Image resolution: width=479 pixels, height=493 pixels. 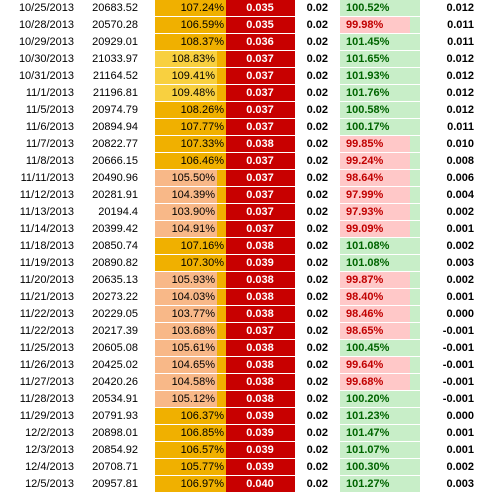 I want to click on price-cell: 21033.97, so click(x=115, y=59).